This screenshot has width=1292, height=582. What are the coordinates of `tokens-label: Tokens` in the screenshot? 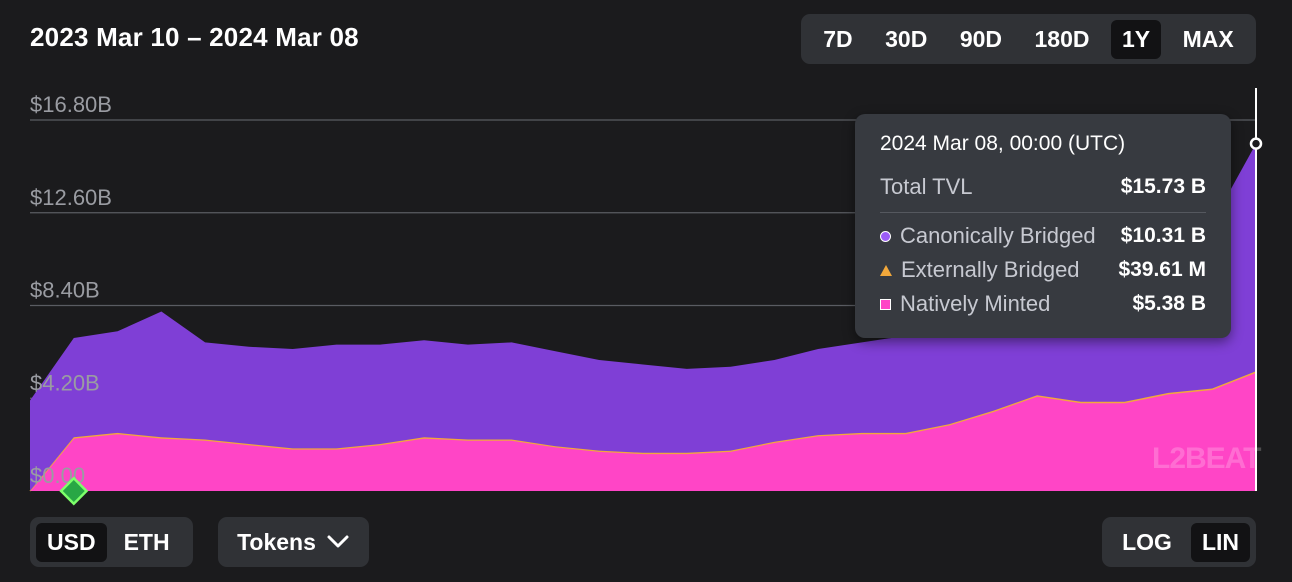 It's located at (276, 541).